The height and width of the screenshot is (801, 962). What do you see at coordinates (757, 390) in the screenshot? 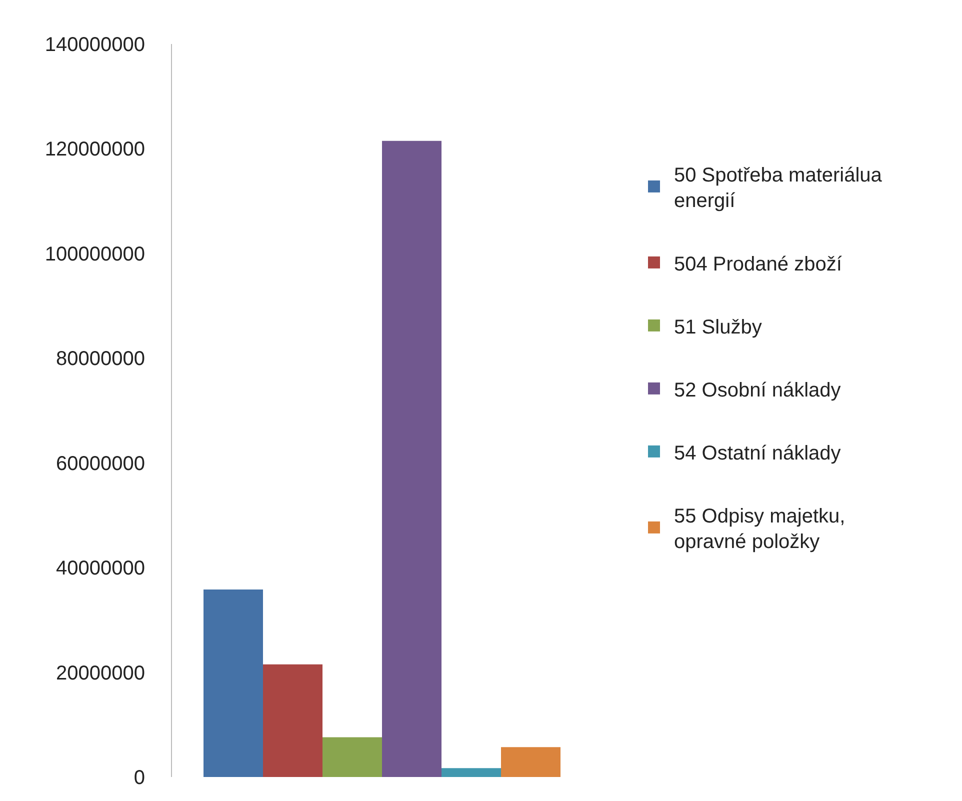
I see `legend-label: 52 Osobní náklady` at bounding box center [757, 390].